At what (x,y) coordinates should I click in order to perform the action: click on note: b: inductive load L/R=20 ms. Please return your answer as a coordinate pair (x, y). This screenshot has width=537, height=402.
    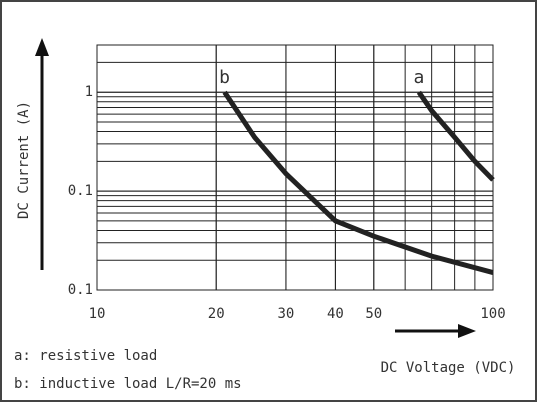
    Looking at the image, I should click on (128, 384).